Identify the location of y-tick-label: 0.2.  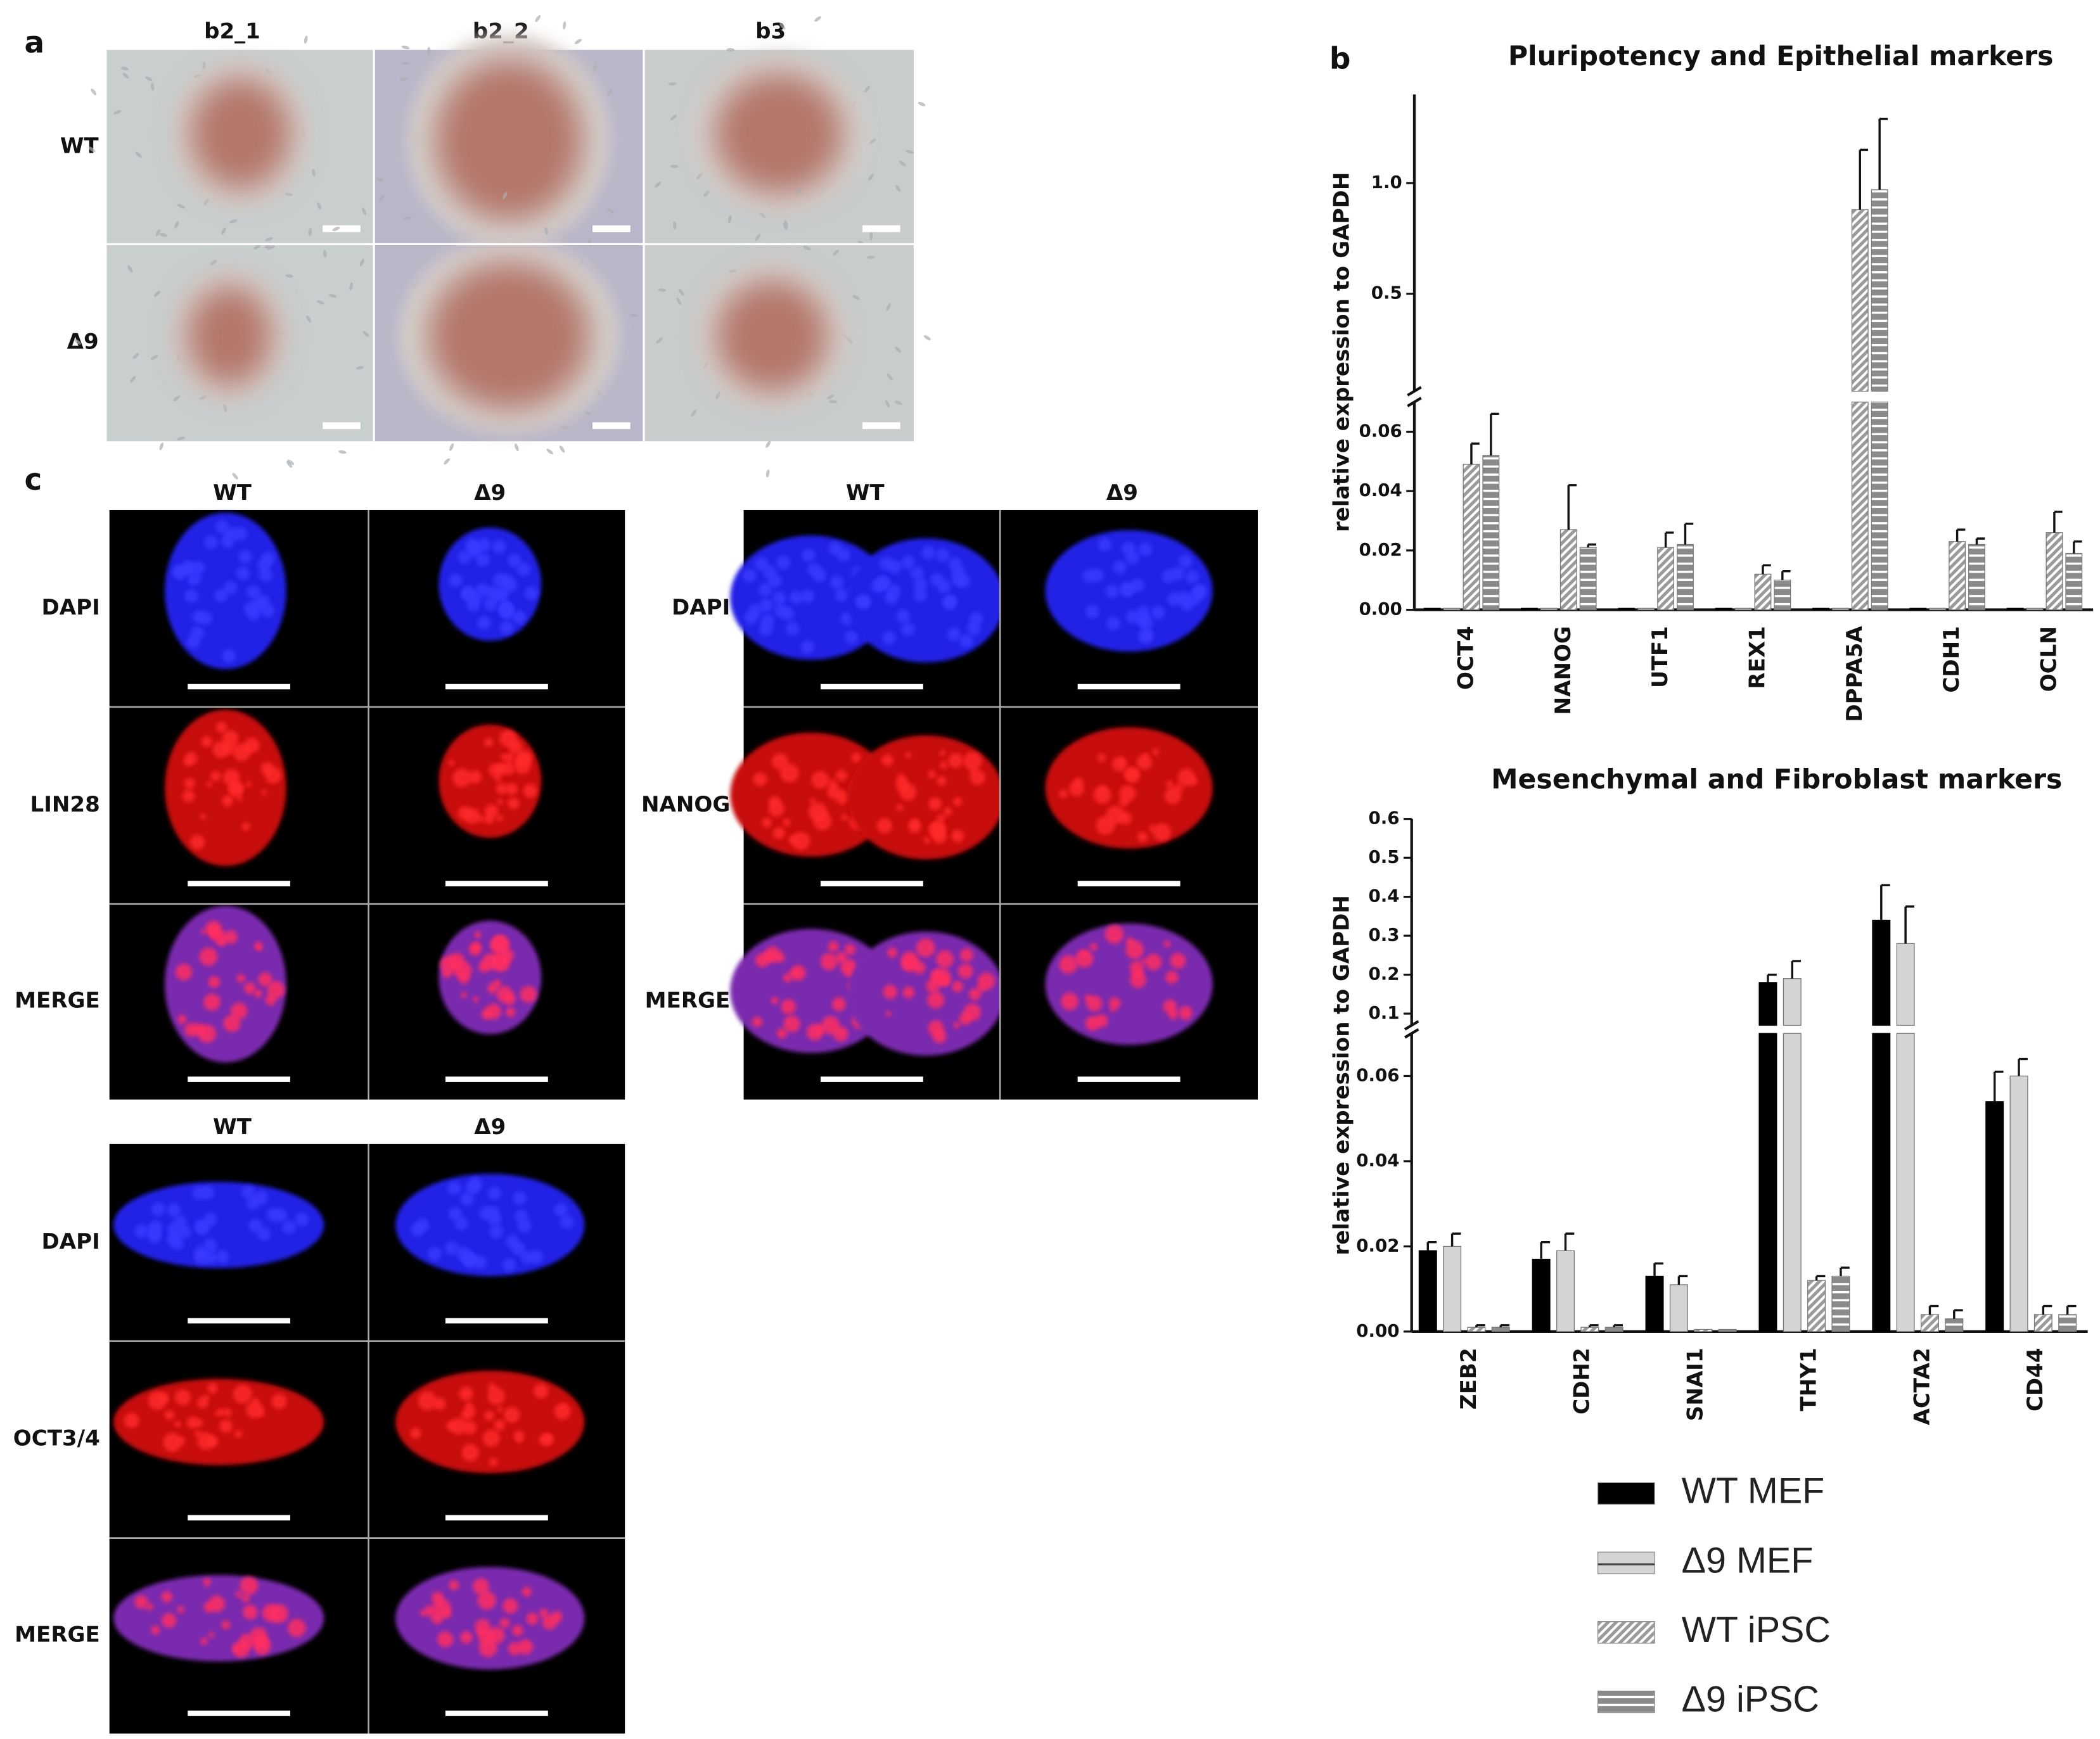
(1384, 974).